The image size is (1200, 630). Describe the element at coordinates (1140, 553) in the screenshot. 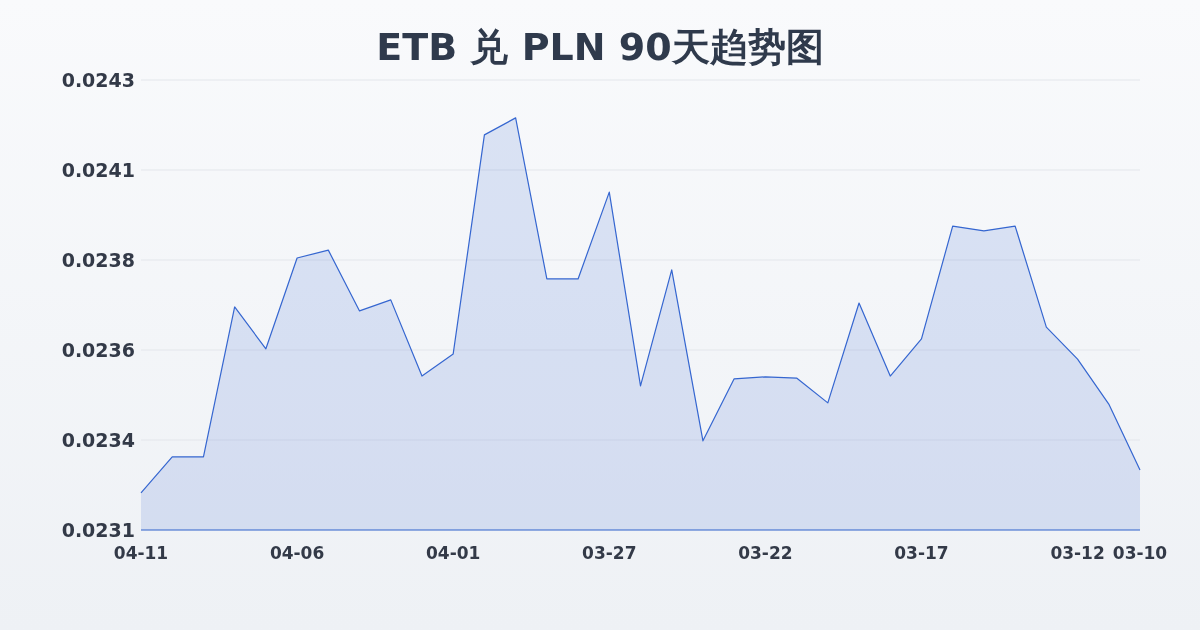

I see `x-tick-label: 03-10` at that location.